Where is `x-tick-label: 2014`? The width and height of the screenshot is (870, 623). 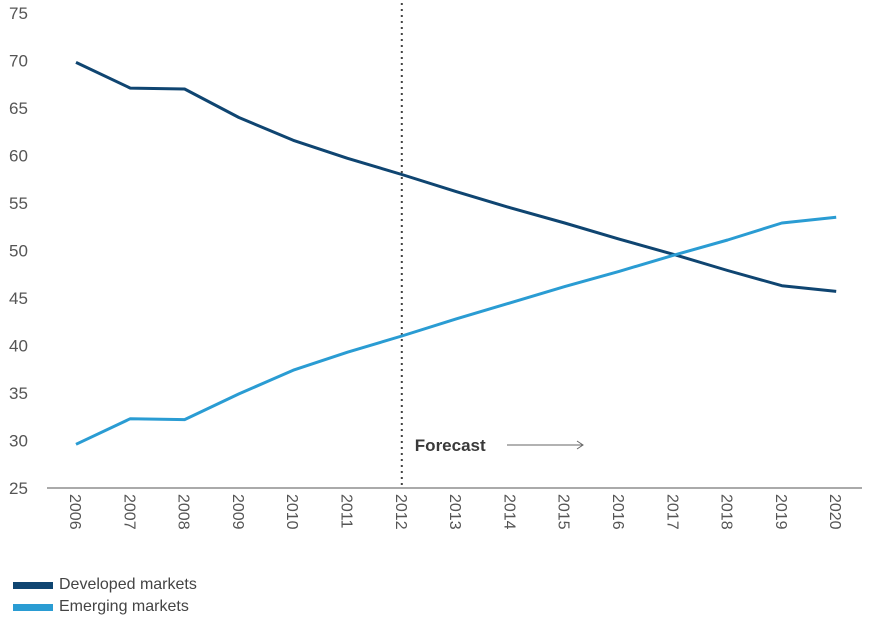 x-tick-label: 2014 is located at coordinates (508, 512).